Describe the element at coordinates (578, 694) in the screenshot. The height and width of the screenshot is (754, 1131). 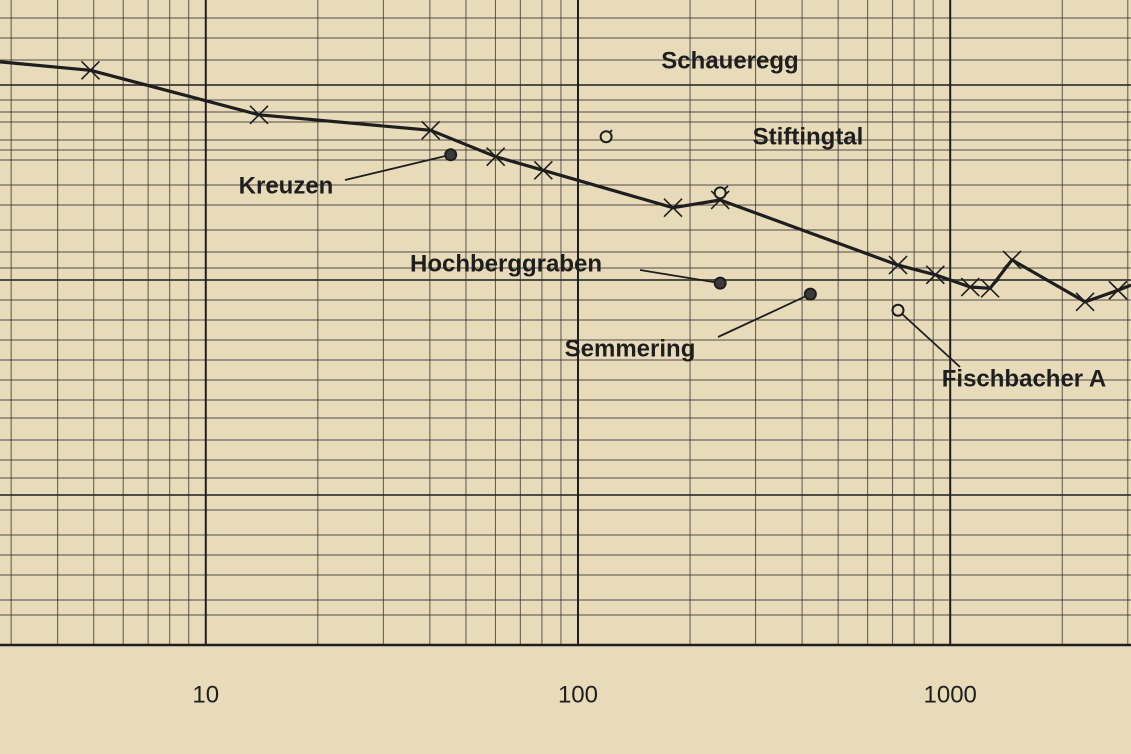
I see `x-tick-label: 100` at that location.